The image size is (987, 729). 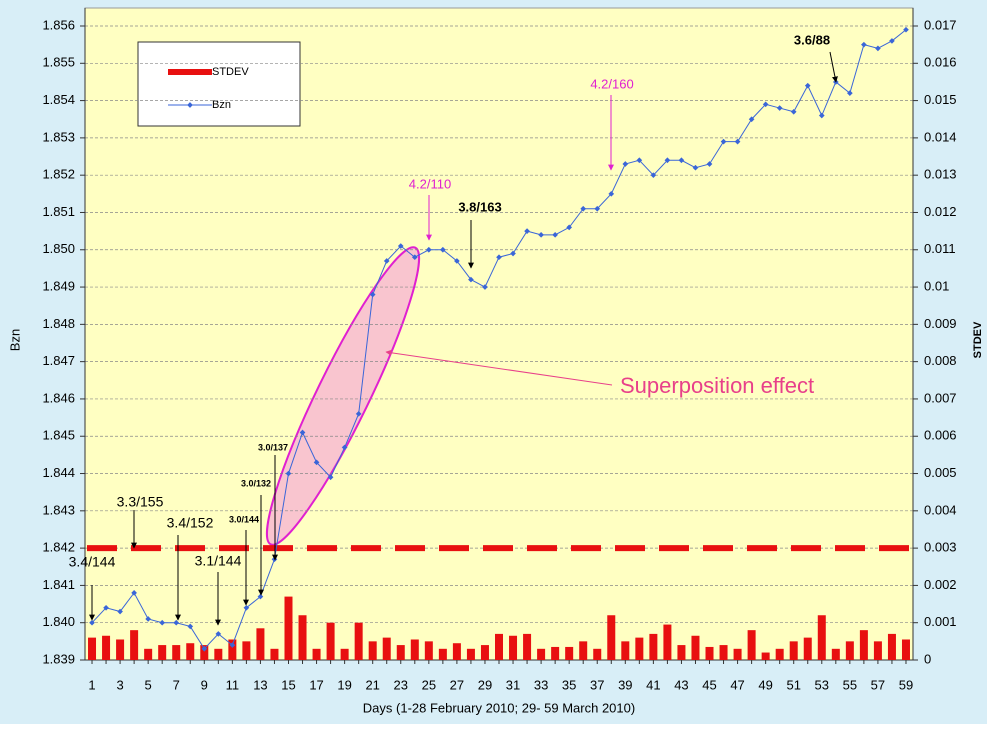 I want to click on x-tick-label: 29, so click(x=485, y=684).